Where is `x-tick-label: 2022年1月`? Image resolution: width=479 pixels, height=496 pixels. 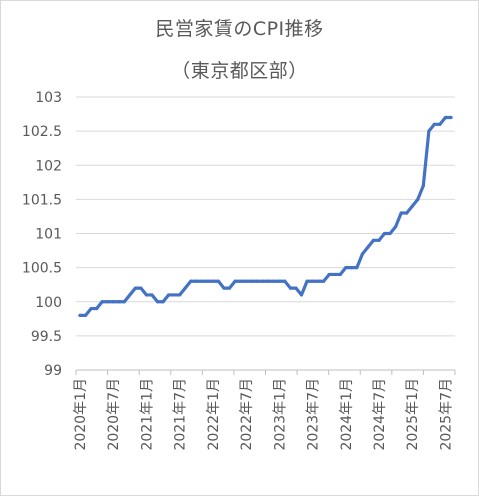 x-tick-label: 2022年1月 is located at coordinates (214, 414).